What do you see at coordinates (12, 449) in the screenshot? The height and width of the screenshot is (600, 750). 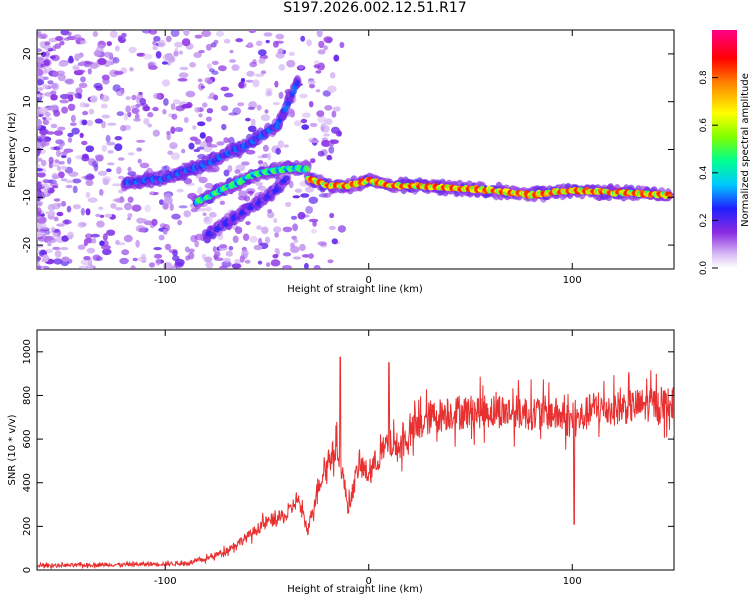 I see `snr-y-label: SNR (10 * v/v)` at bounding box center [12, 449].